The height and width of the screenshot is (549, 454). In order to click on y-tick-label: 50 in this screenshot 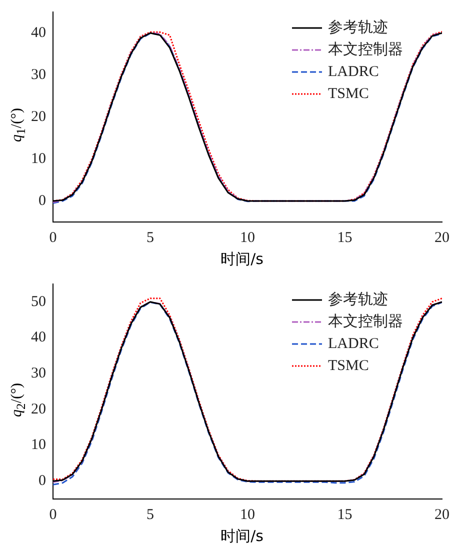, I will do `click(38, 302)`.